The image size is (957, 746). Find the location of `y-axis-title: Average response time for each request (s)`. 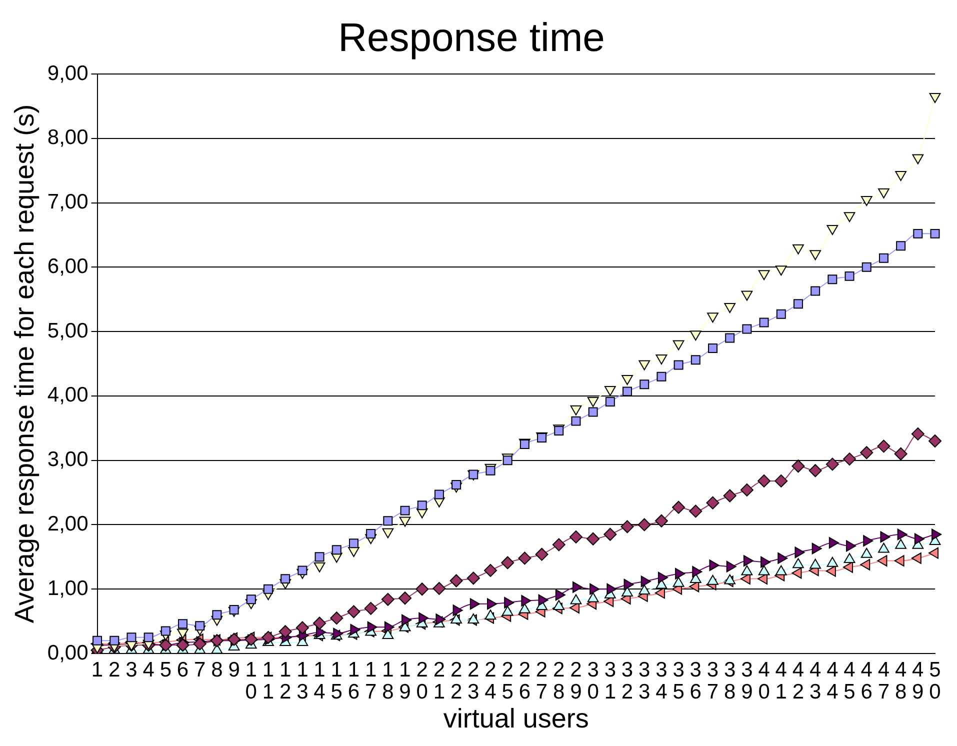

y-axis-title: Average response time for each request (s) is located at coordinates (25, 364).